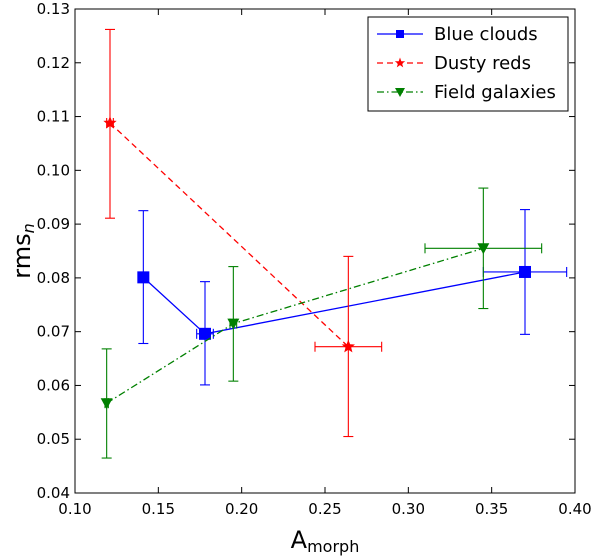  What do you see at coordinates (53, 9) in the screenshot?
I see `y-tick-label: 0.13` at bounding box center [53, 9].